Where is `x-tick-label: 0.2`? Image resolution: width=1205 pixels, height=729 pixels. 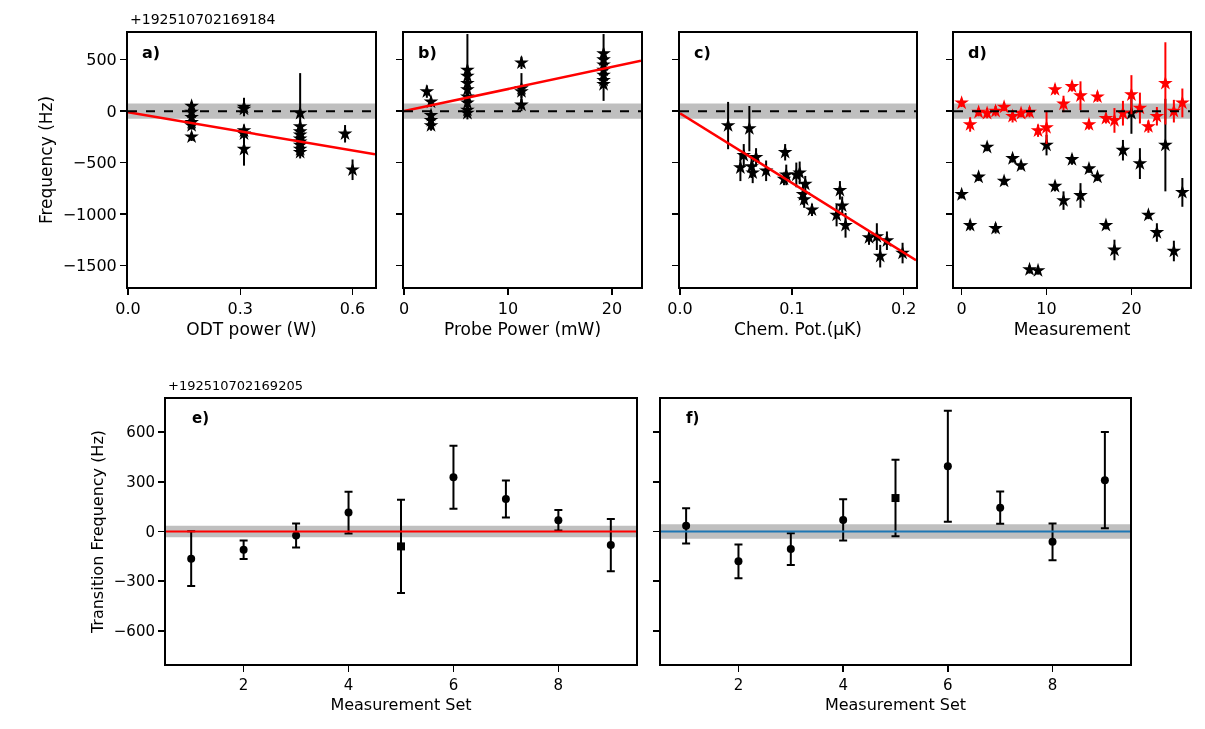
x-tick-label: 0.2 is located at coordinates (903, 309).